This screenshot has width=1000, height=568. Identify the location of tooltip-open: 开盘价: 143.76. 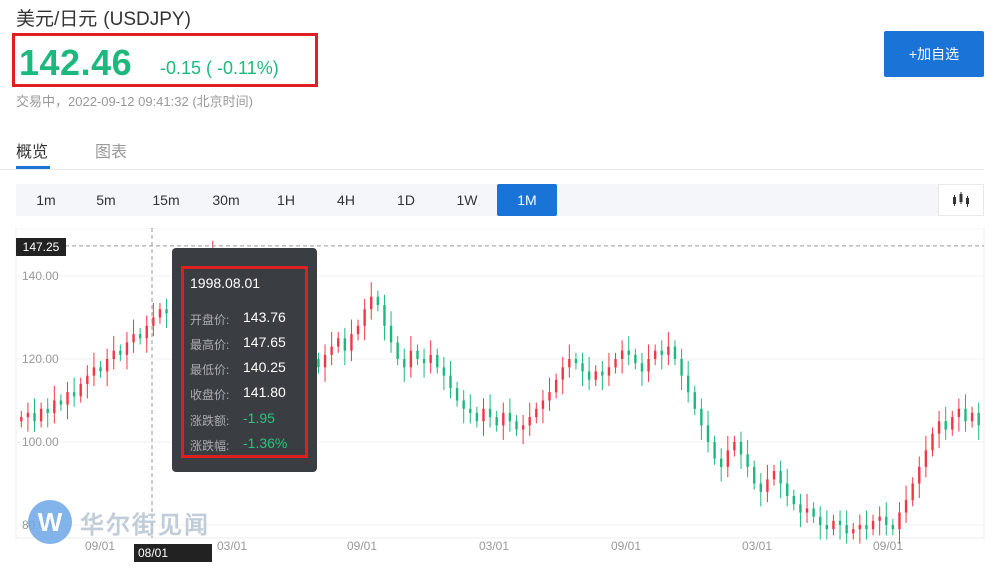
(238, 318).